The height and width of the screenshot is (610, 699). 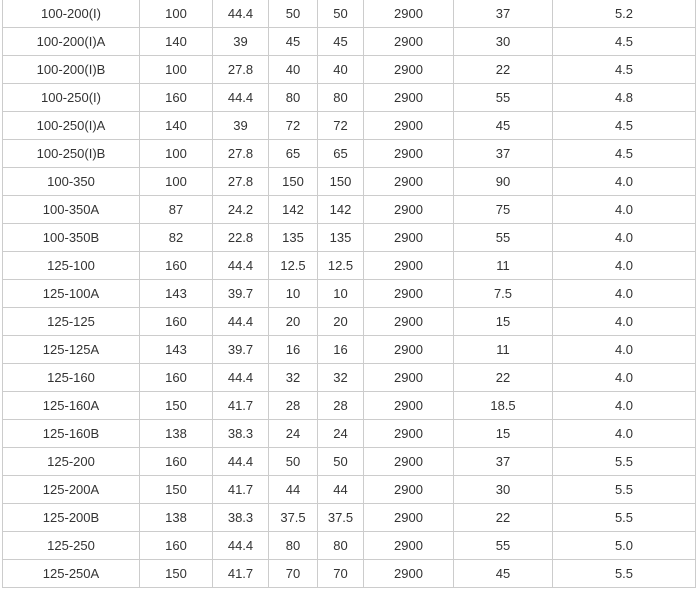 I want to click on table-row: 125-125 160 44.4 20 20 2900 15 4.0, so click(x=349, y=321).